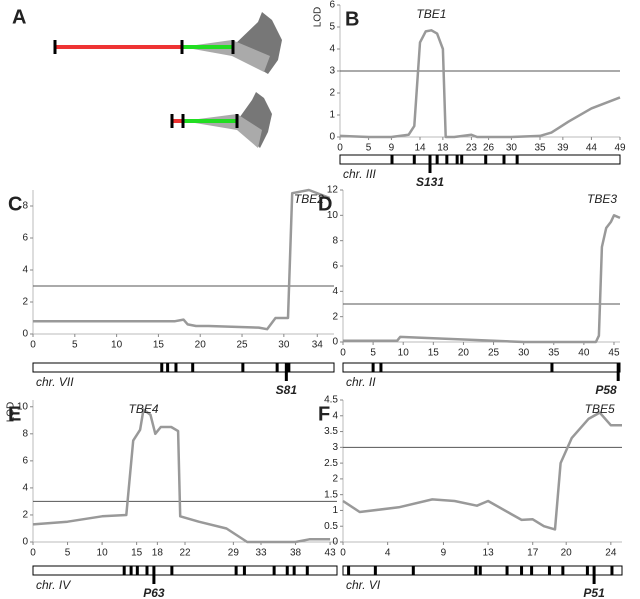 This screenshot has width=640, height=599. What do you see at coordinates (512, 148) in the screenshot?
I see `x-tick-label: 30` at bounding box center [512, 148].